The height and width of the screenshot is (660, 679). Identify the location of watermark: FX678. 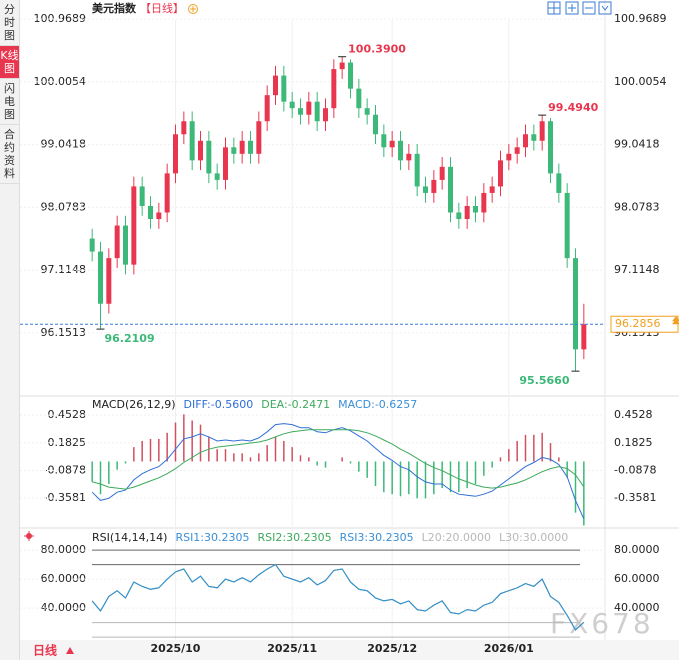
(602, 623).